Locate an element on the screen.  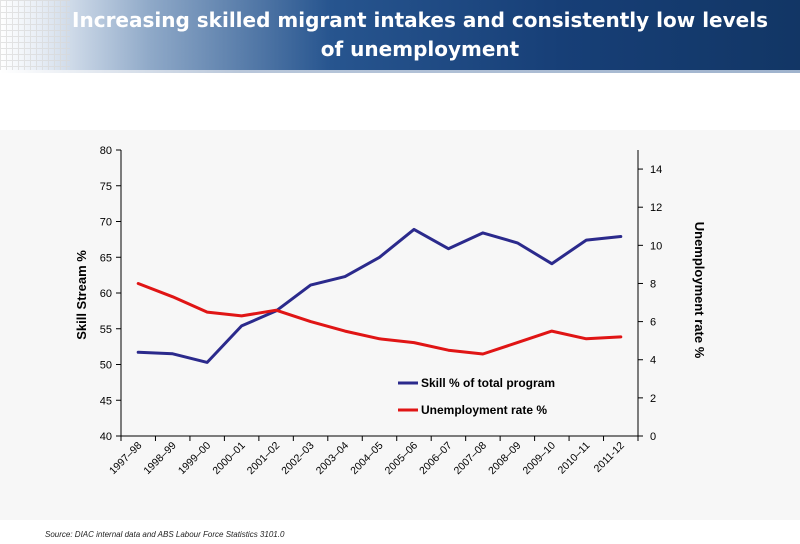
x-tick-label: 2011-12 is located at coordinates (609, 457).